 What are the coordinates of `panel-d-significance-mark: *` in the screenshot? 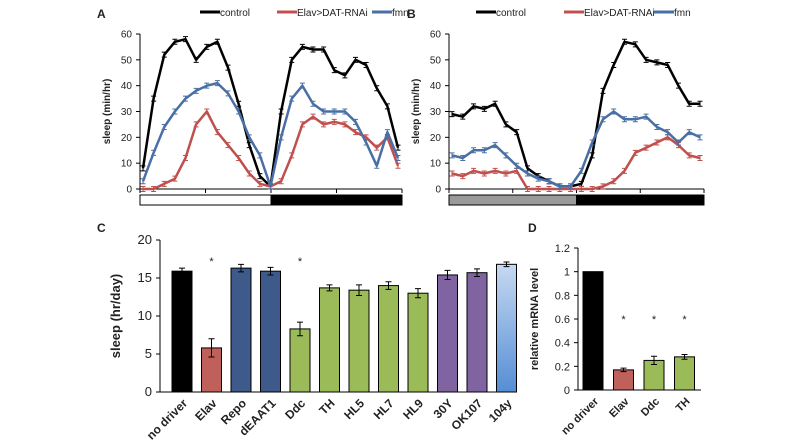 It's located at (684, 320).